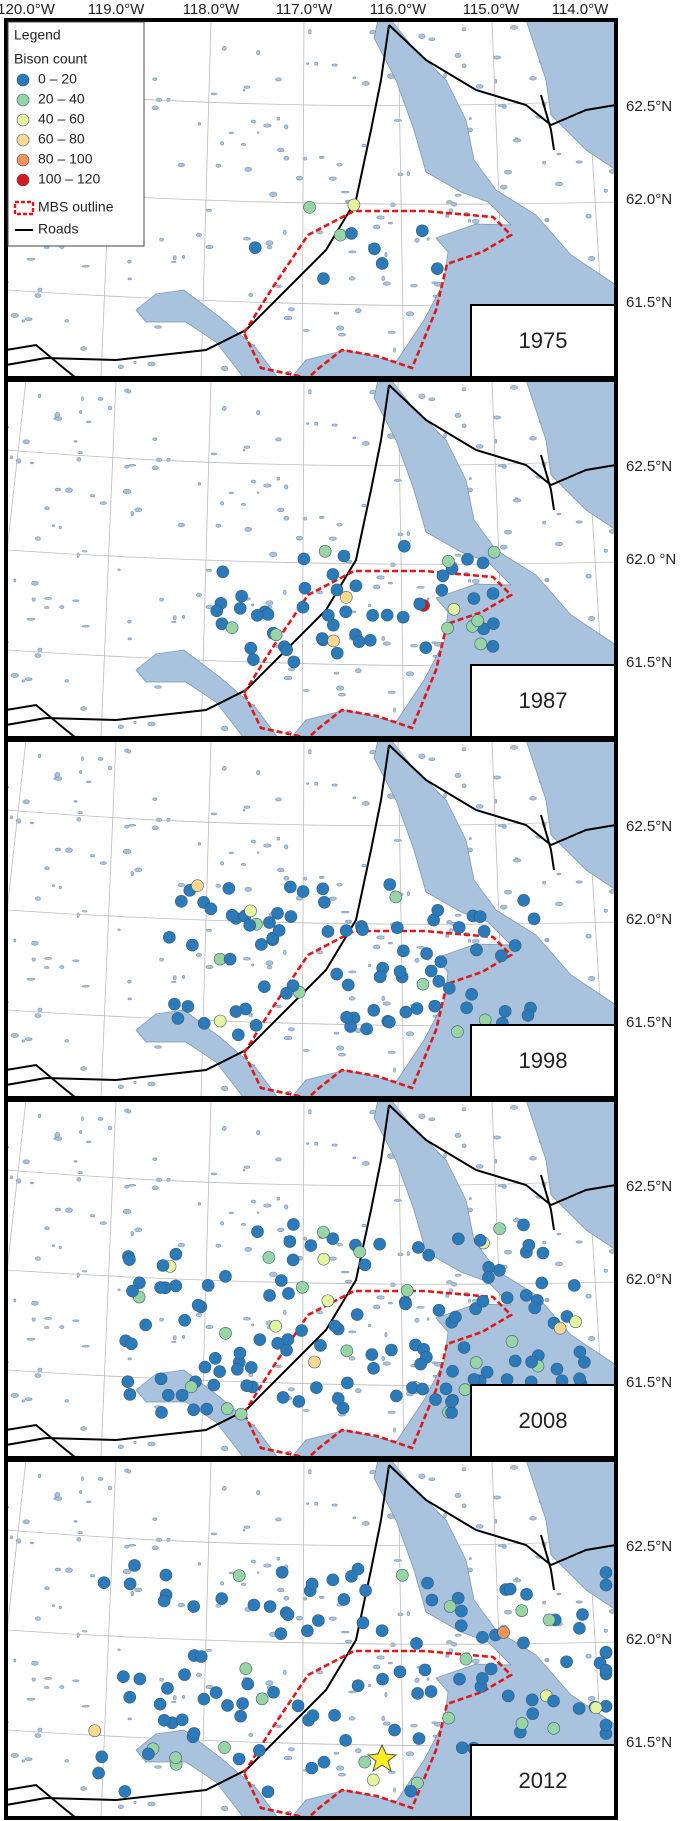  I want to click on longitude-label: 118.0°W, so click(211, 9).